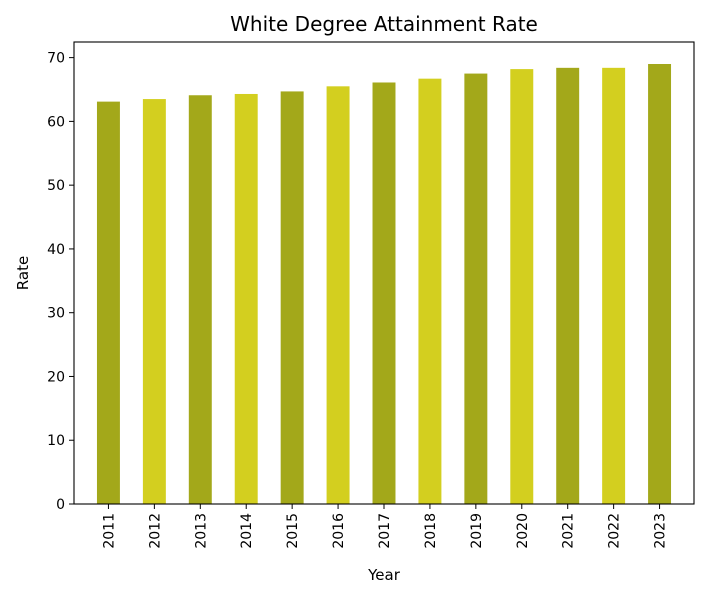  Describe the element at coordinates (384, 293) in the screenshot. I see `bar-2017` at that location.